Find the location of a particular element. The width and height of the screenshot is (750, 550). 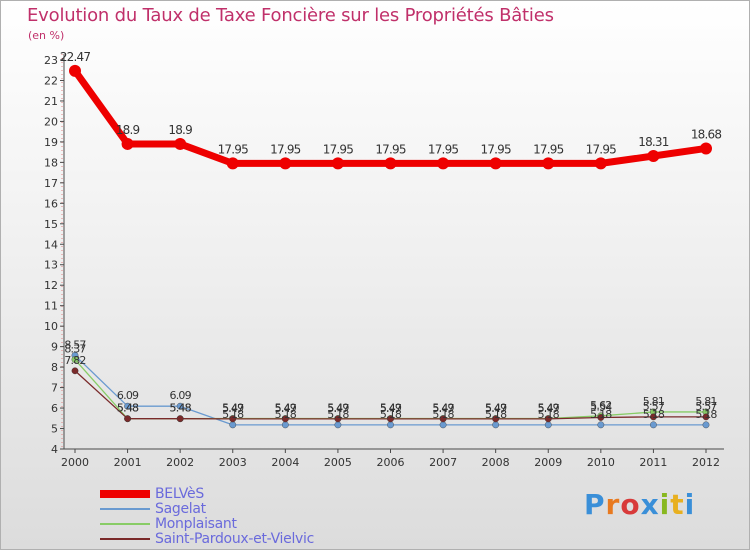

legend-label-sagelat: Sagelat is located at coordinates (180, 509).